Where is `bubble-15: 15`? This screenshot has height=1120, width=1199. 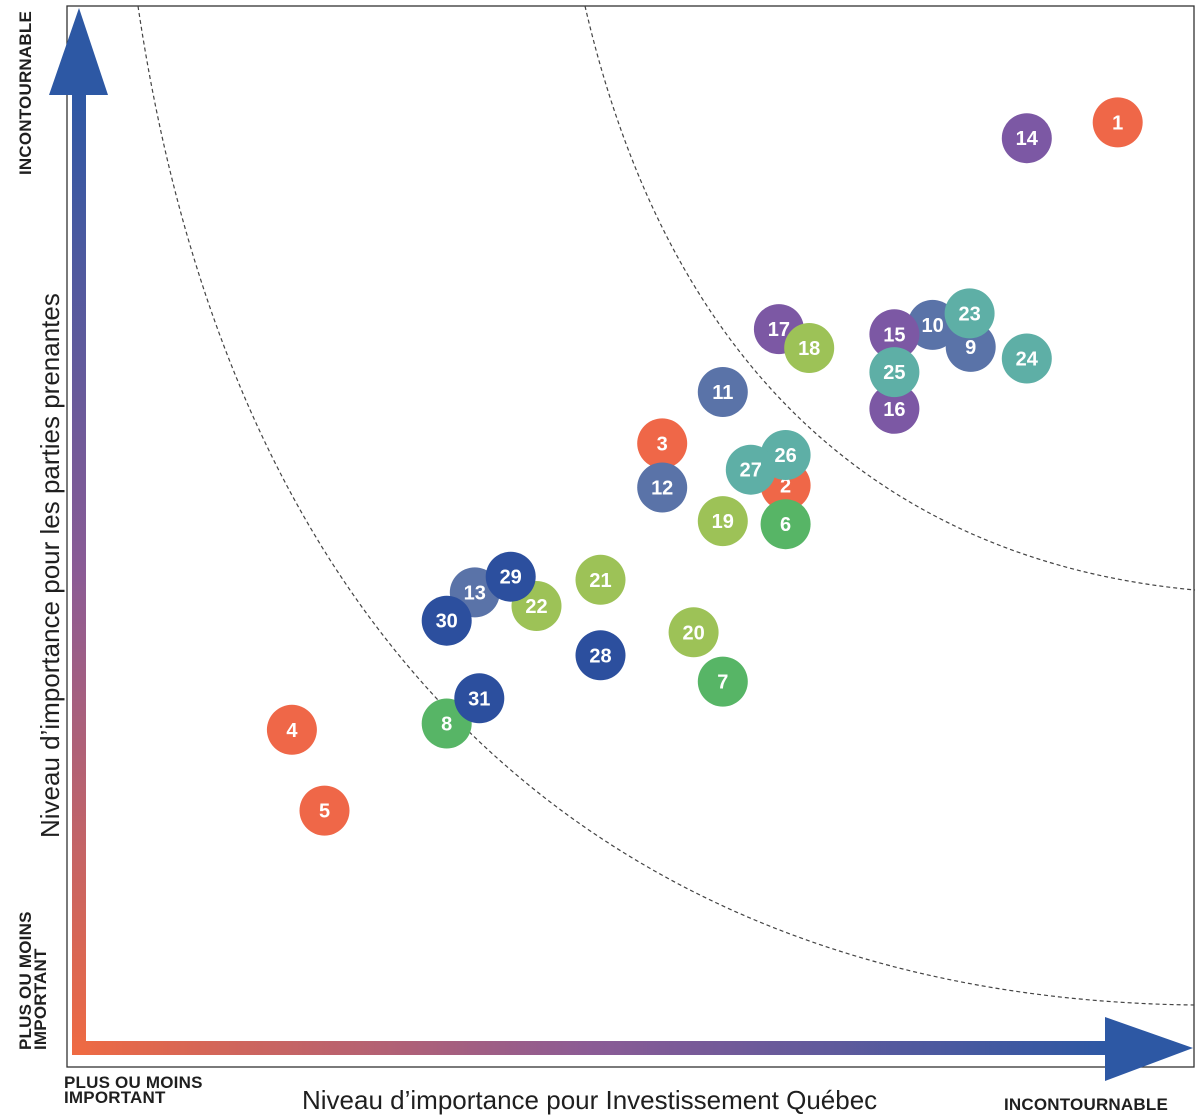 bubble-15: 15 is located at coordinates (894, 334).